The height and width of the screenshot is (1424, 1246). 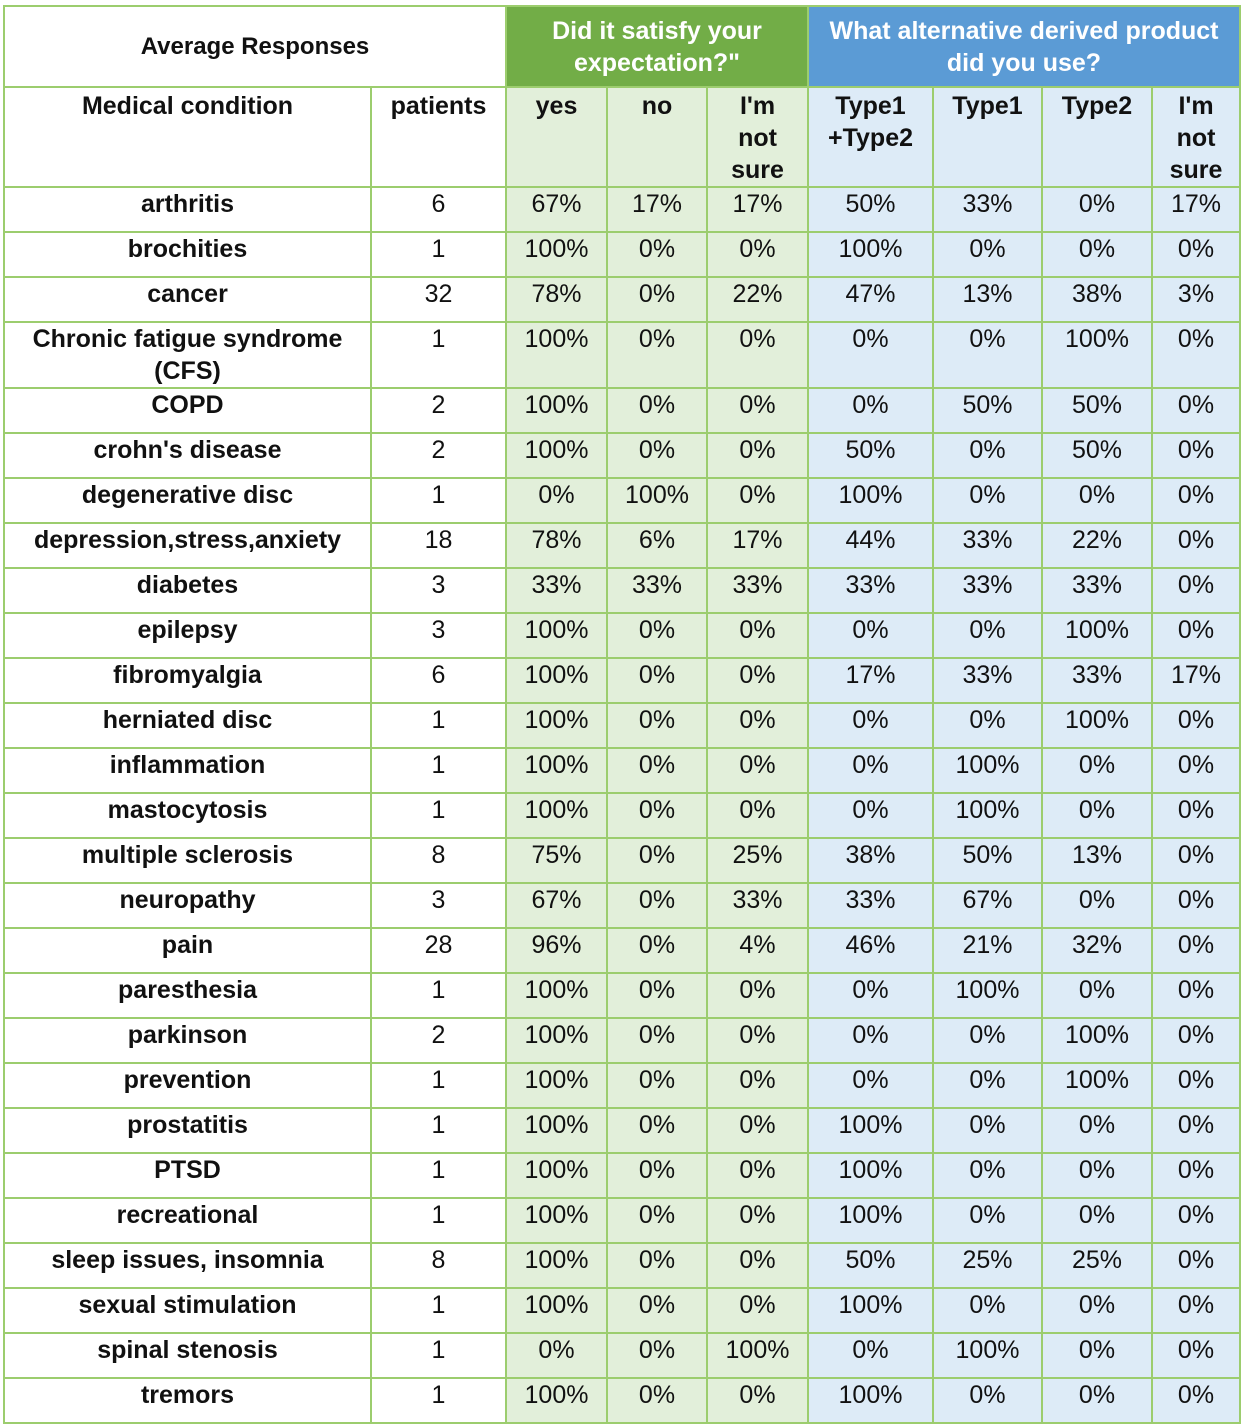 What do you see at coordinates (622, 254) in the screenshot?
I see `table-row: brochities 1 100% 0% 0% 100% 0% 0% 0%` at bounding box center [622, 254].